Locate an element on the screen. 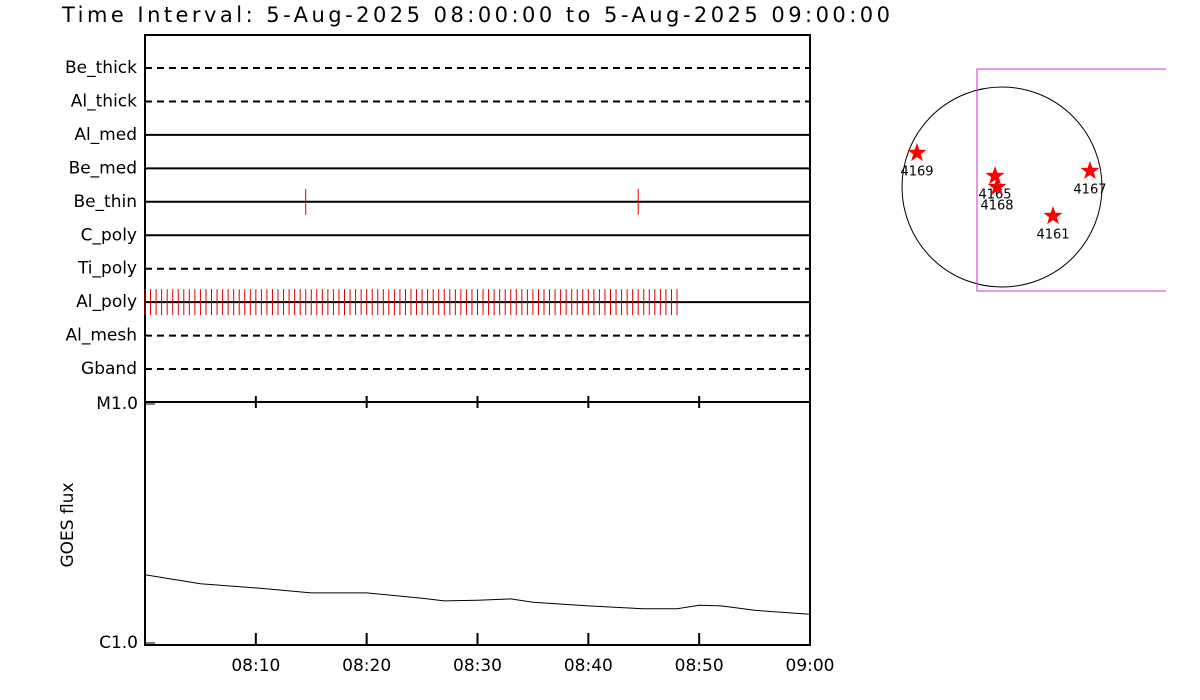 The height and width of the screenshot is (700, 1200). y-axis-label: GOES flux is located at coordinates (68, 524).